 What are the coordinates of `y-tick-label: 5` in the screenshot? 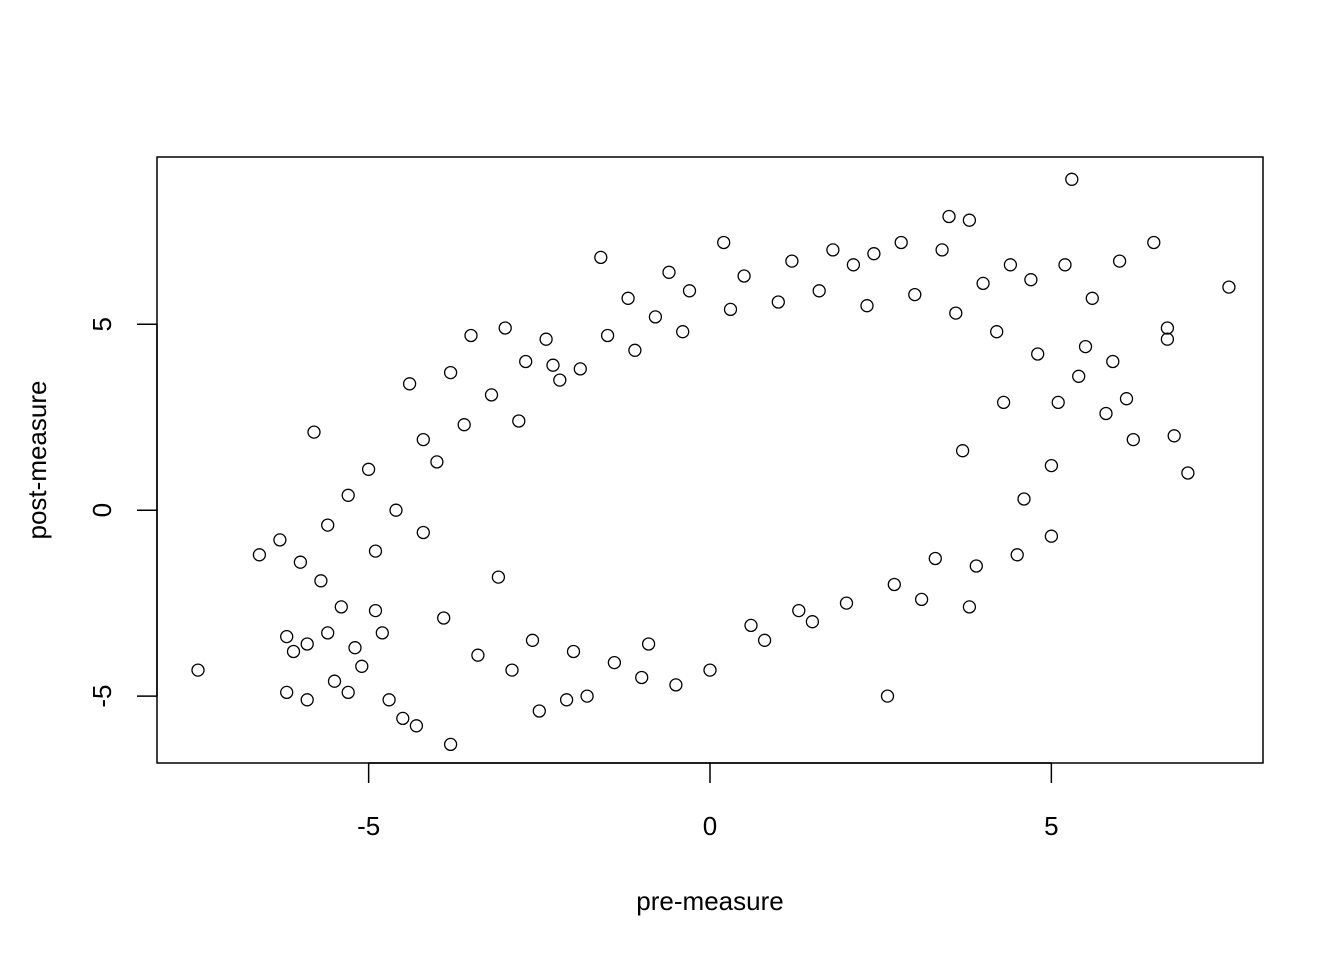 It's located at (102, 324).